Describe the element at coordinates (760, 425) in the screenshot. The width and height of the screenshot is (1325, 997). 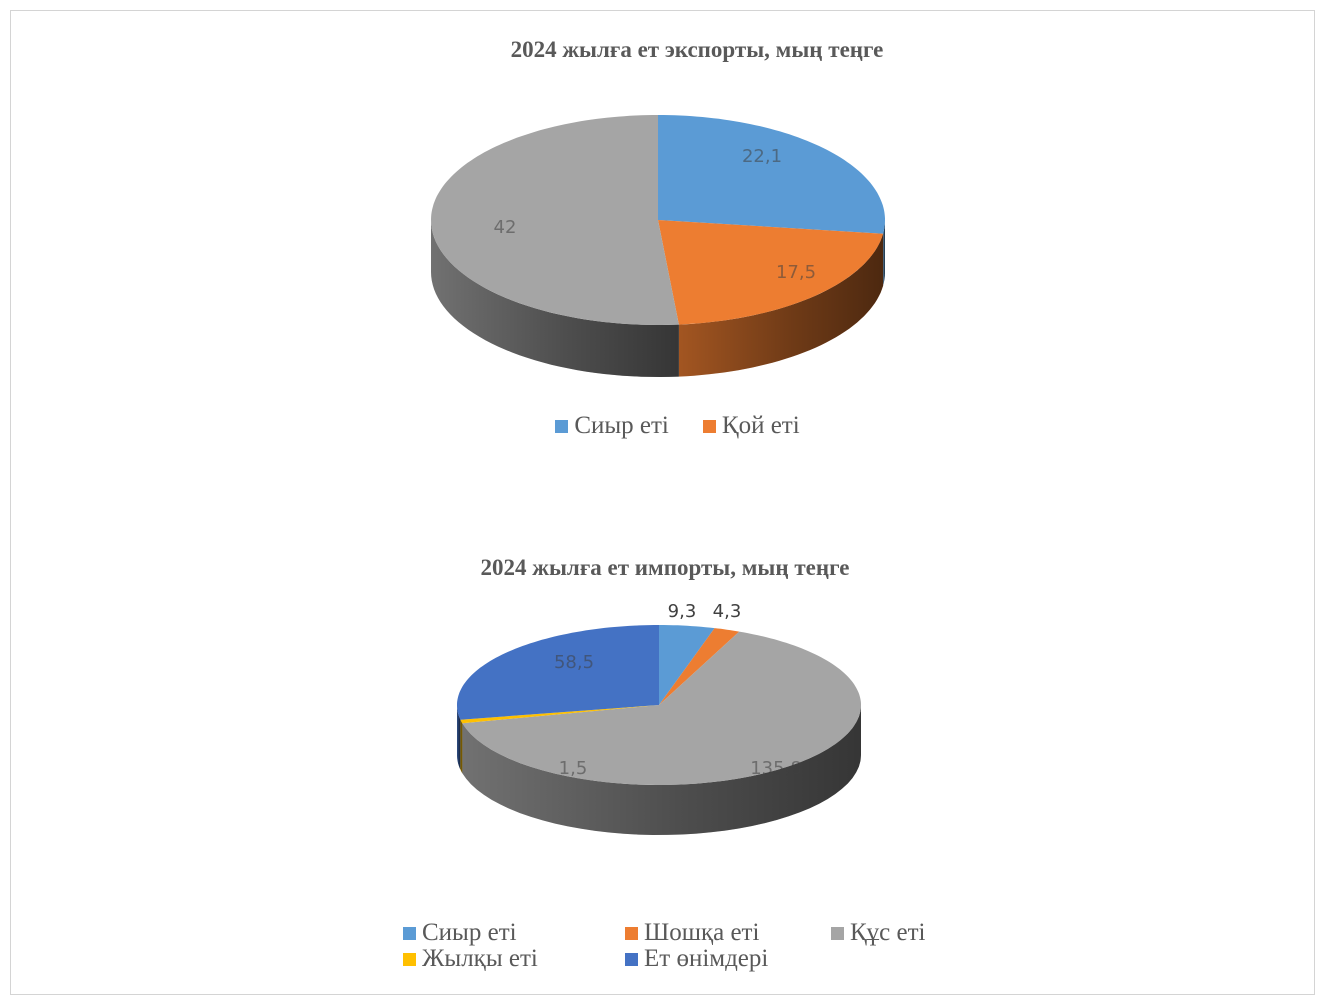
I see `legend-label: Қой еті` at that location.